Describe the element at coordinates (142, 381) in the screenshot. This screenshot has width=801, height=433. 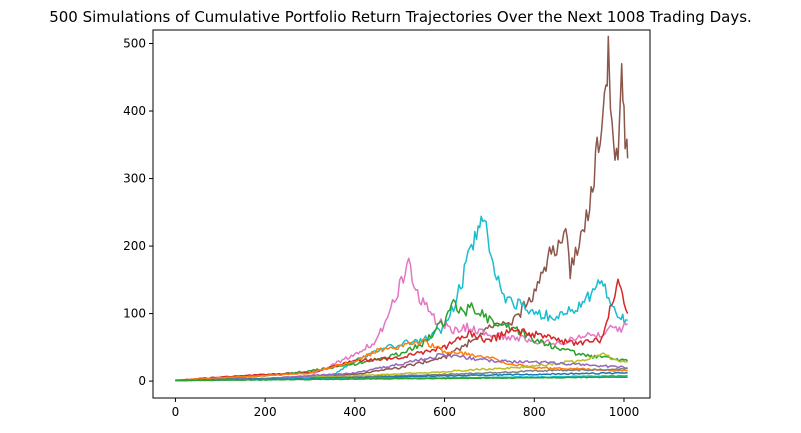
I see `y-tick-label: 0` at that location.